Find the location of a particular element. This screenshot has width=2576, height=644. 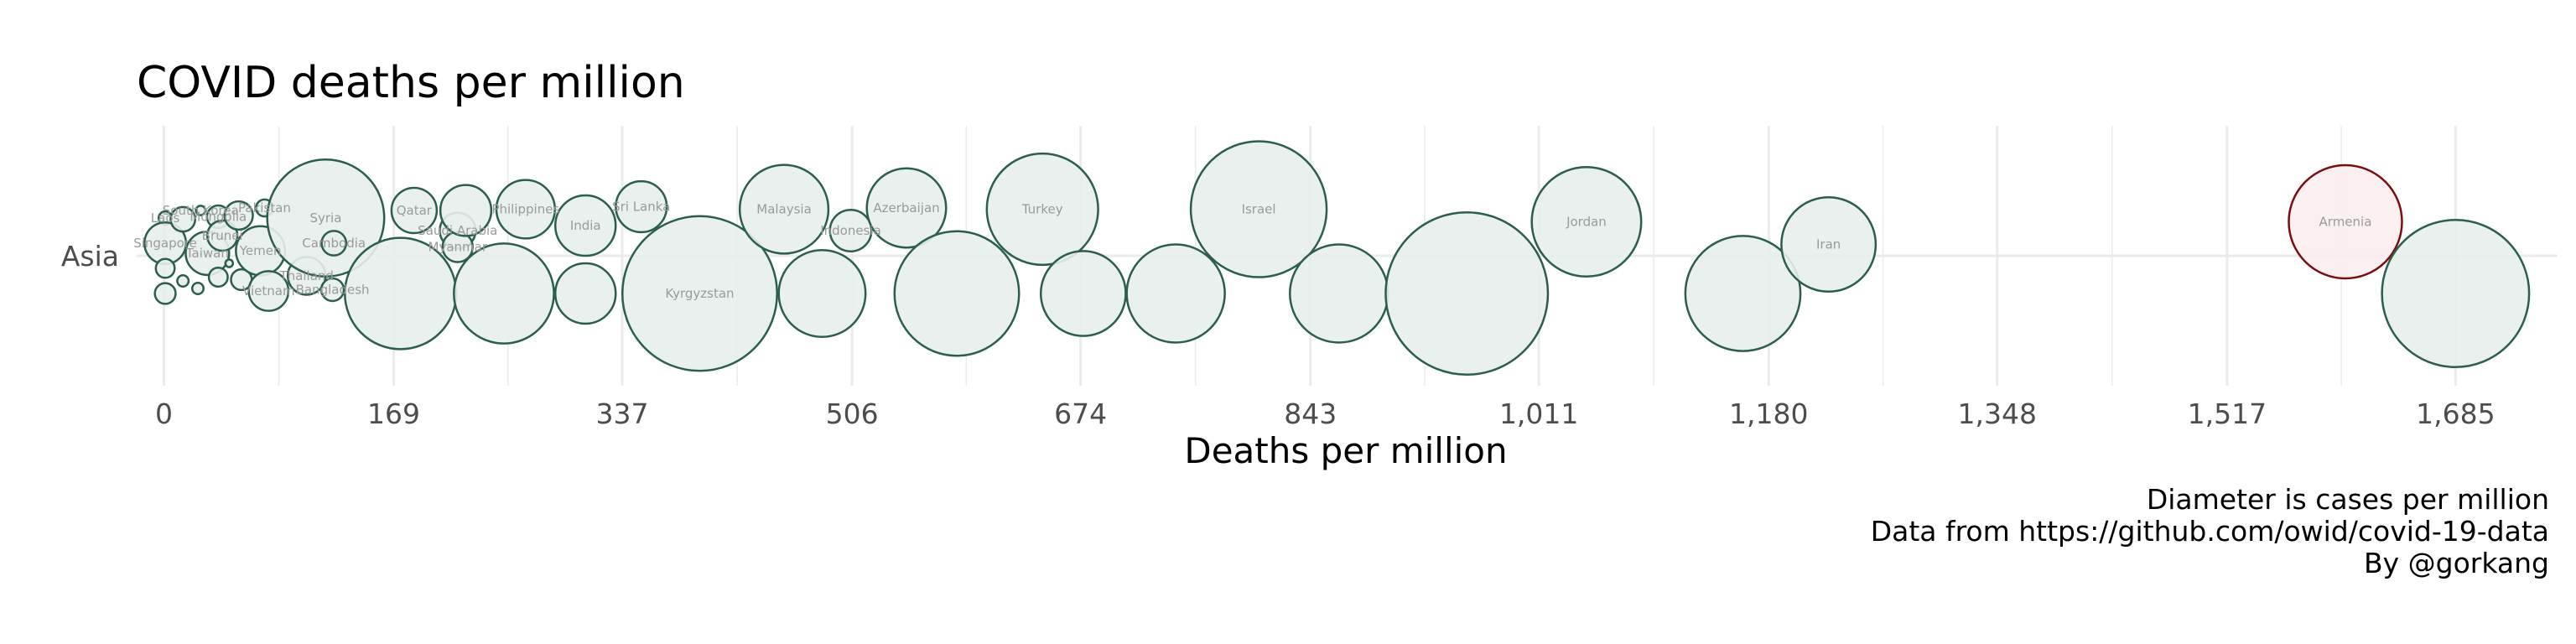

bubble-point-label: Indonesia is located at coordinates (850, 230).